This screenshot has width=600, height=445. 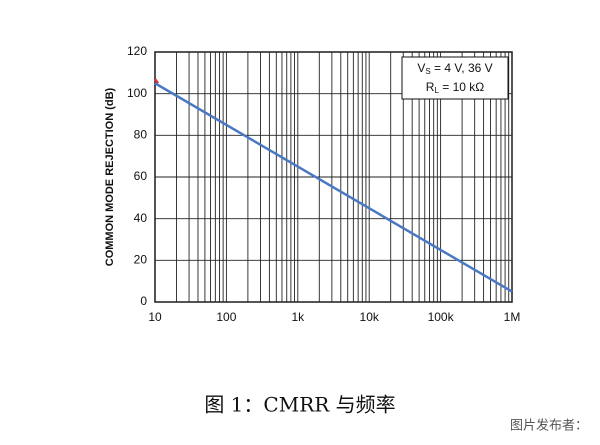 I want to click on x-tick-label: 1M, so click(x=512, y=317).